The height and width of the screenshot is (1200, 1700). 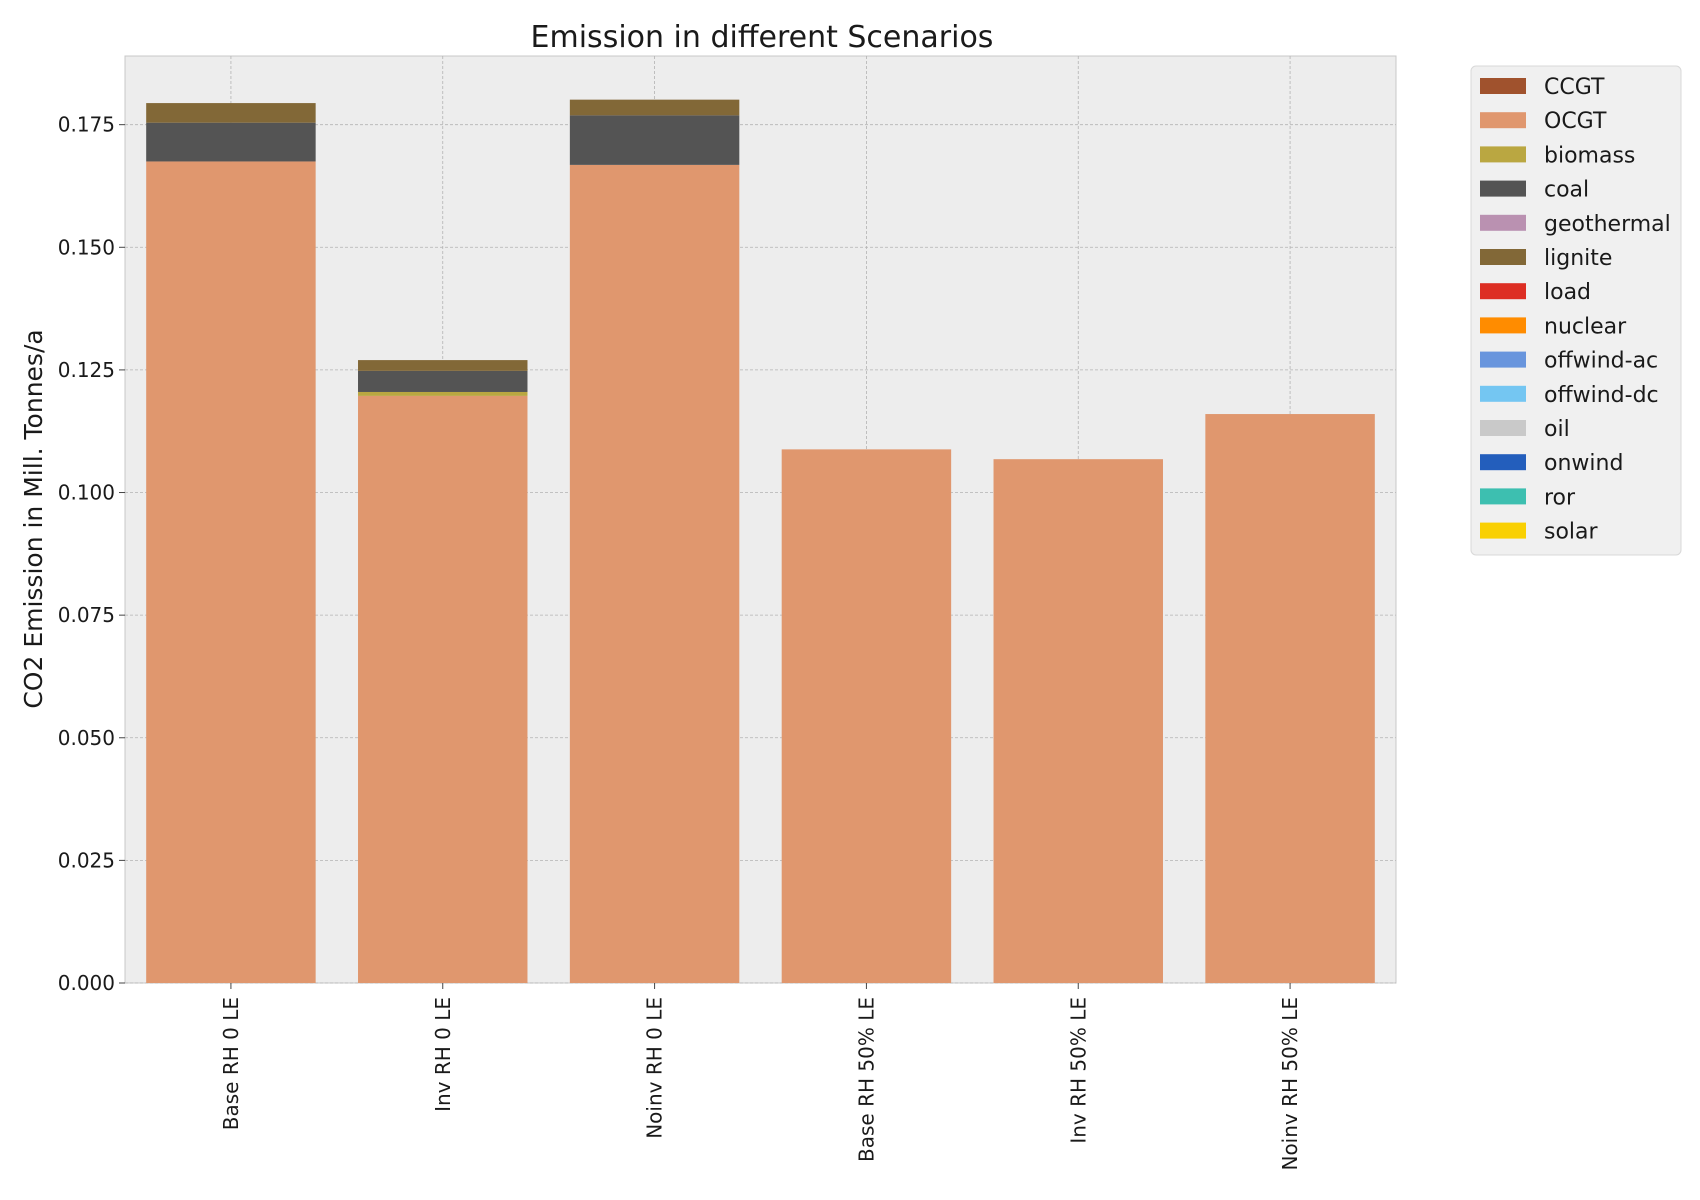 I want to click on legend-label: oil, so click(x=1557, y=429).